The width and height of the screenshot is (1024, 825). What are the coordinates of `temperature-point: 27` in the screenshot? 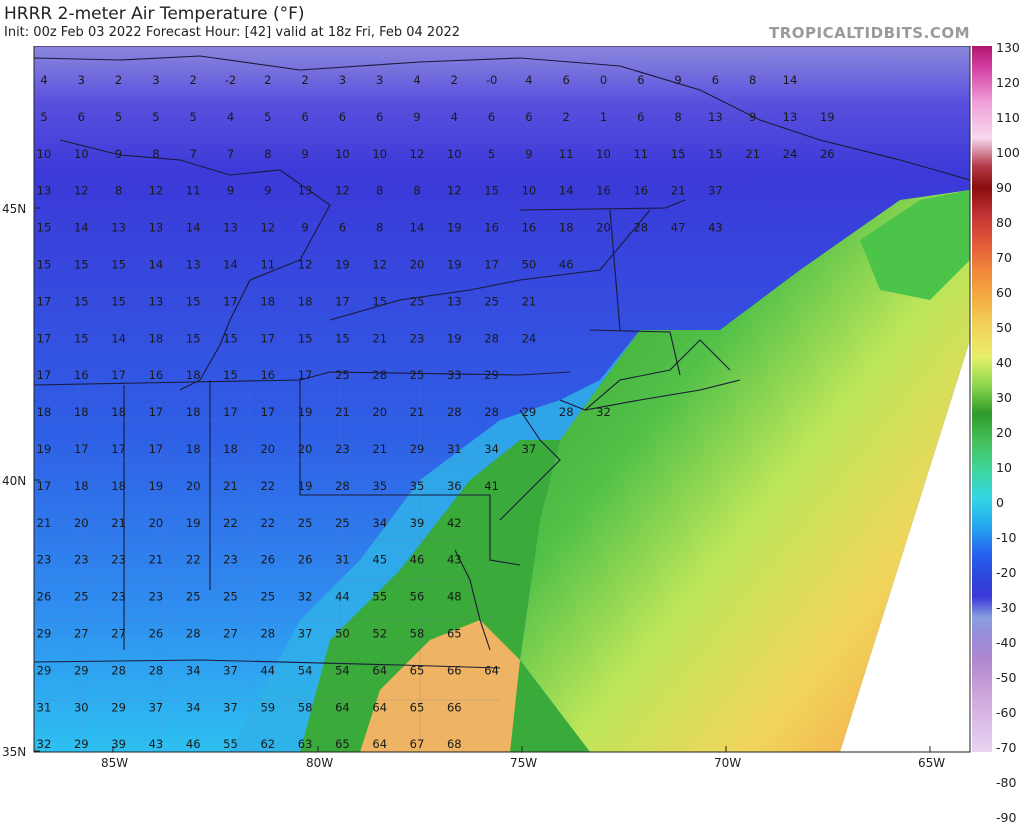 It's located at (230, 634).